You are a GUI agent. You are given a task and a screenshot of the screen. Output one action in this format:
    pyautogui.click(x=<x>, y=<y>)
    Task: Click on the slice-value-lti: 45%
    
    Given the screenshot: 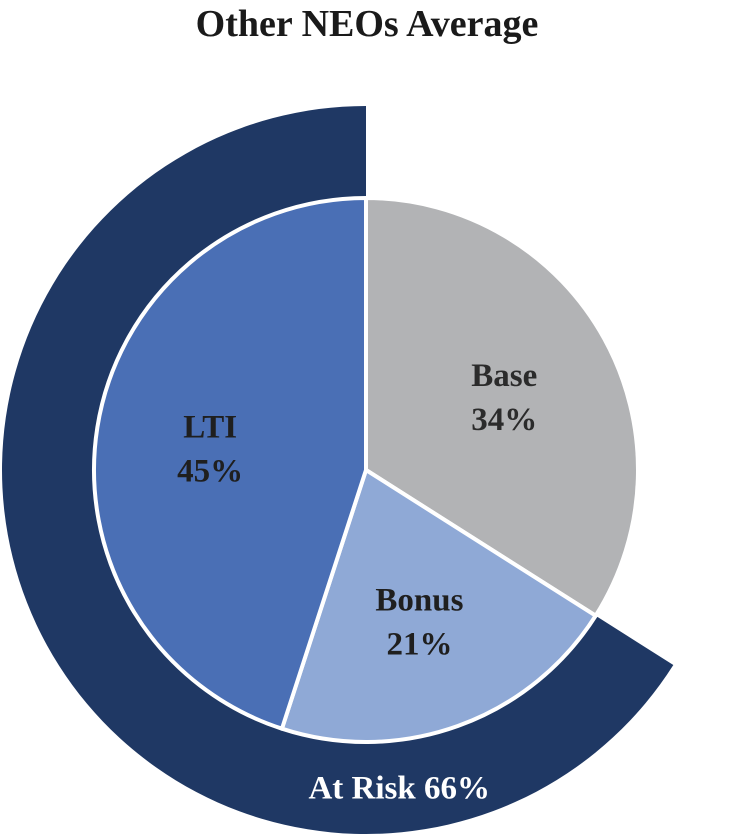 What is the action you would take?
    pyautogui.click(x=210, y=471)
    